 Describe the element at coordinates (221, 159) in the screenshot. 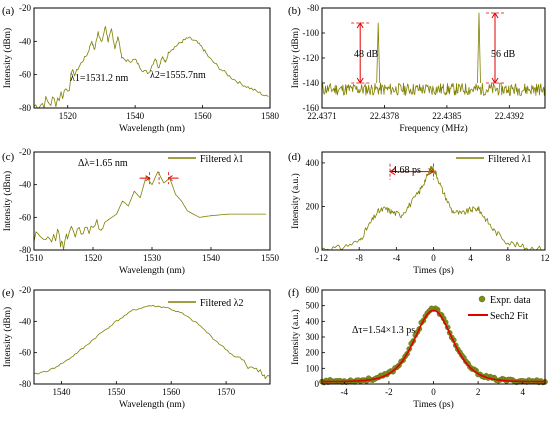

I see `legend-label-c: Filtered λ1` at that location.